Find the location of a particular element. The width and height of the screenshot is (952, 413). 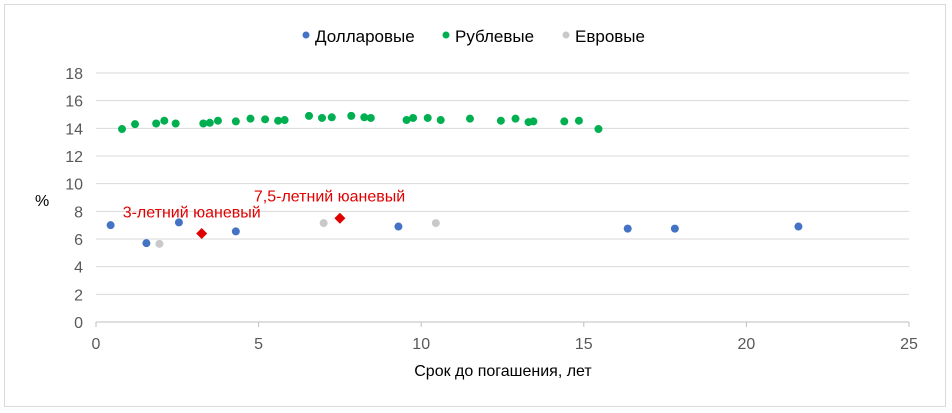

x-axis-title: Срок до погашения, лет is located at coordinates (503, 371).